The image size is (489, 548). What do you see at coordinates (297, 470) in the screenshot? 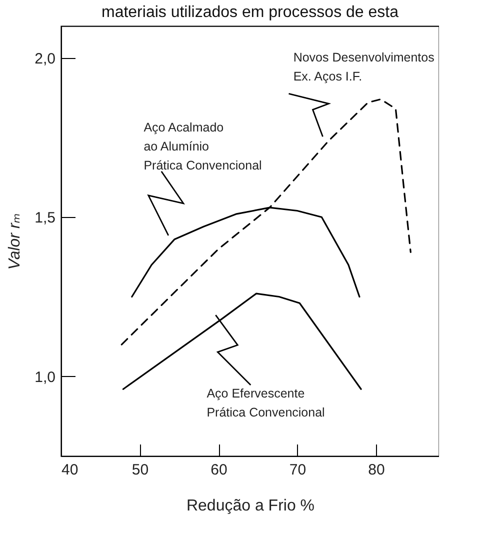
I see `x-tick-label: 70` at bounding box center [297, 470].